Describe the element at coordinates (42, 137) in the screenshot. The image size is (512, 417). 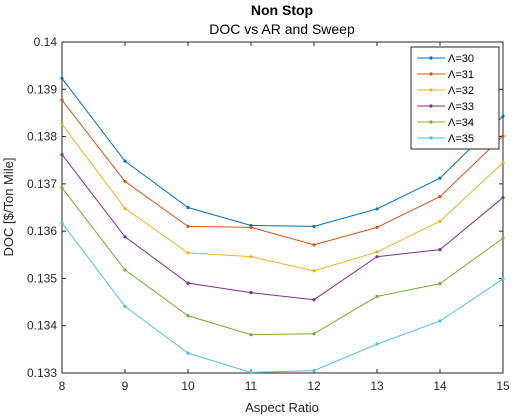
I see `y-tick-label: 0.138` at that location.